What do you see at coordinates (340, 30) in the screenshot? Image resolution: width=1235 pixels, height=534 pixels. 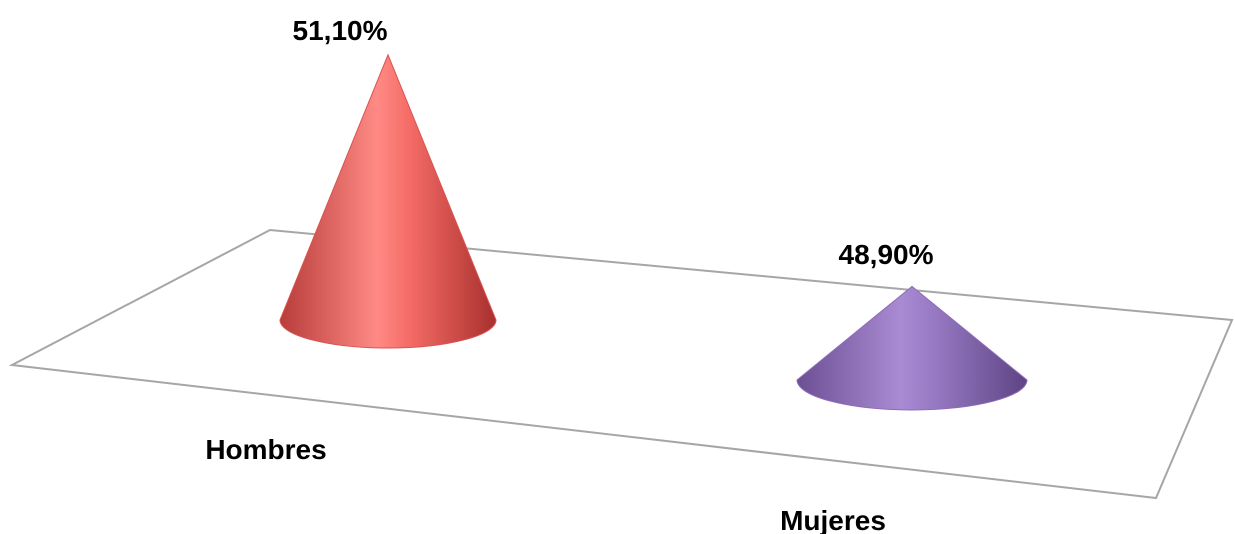 I see `data-label-hombres: 51,10%` at bounding box center [340, 30].